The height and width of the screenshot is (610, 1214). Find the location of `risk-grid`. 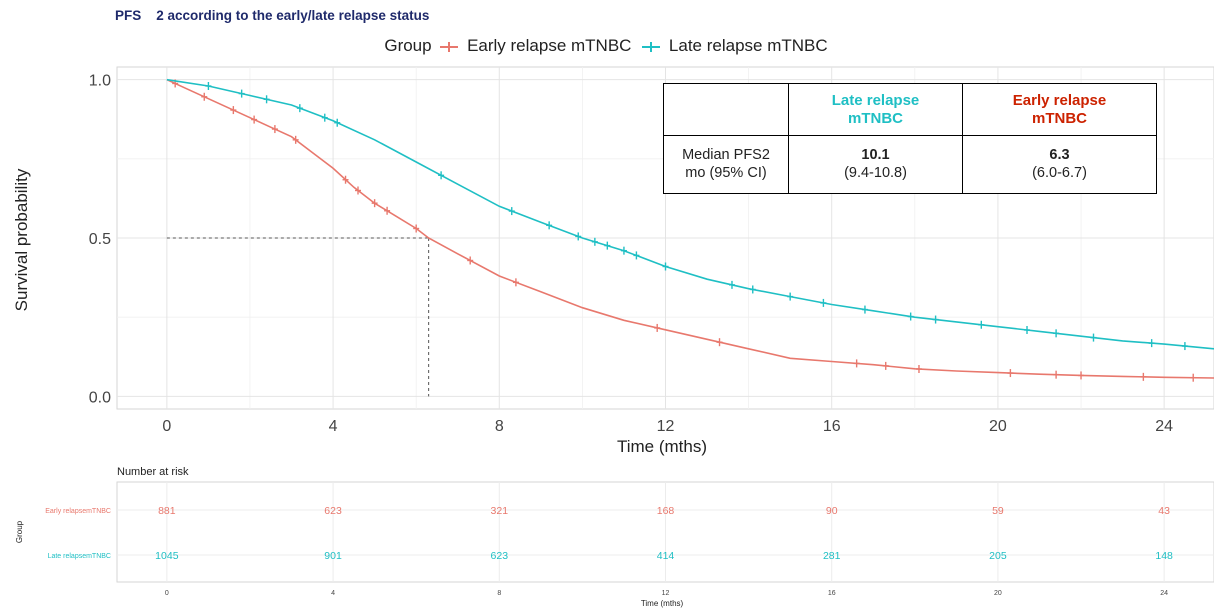

risk-grid is located at coordinates (665, 532).